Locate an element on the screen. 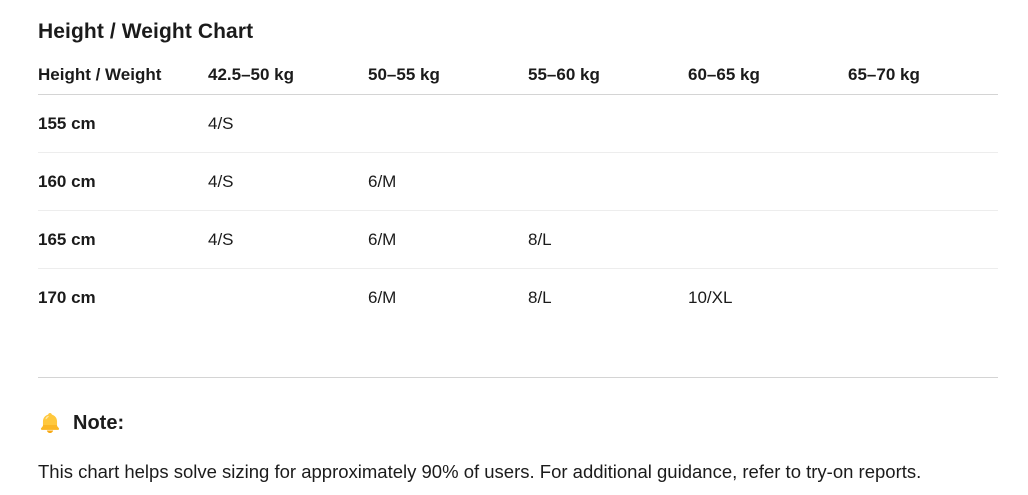  note-heading: Note: is located at coordinates (518, 423).